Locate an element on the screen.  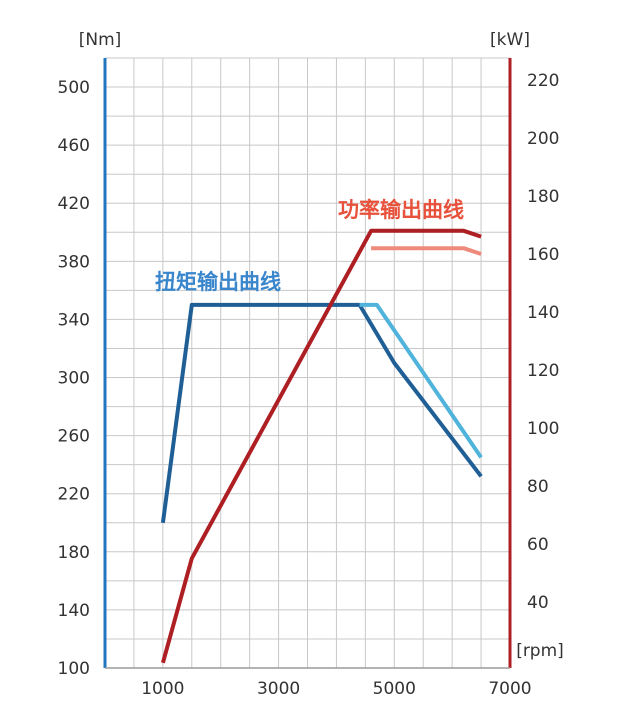
right-tick-label: 180 is located at coordinates (543, 197).